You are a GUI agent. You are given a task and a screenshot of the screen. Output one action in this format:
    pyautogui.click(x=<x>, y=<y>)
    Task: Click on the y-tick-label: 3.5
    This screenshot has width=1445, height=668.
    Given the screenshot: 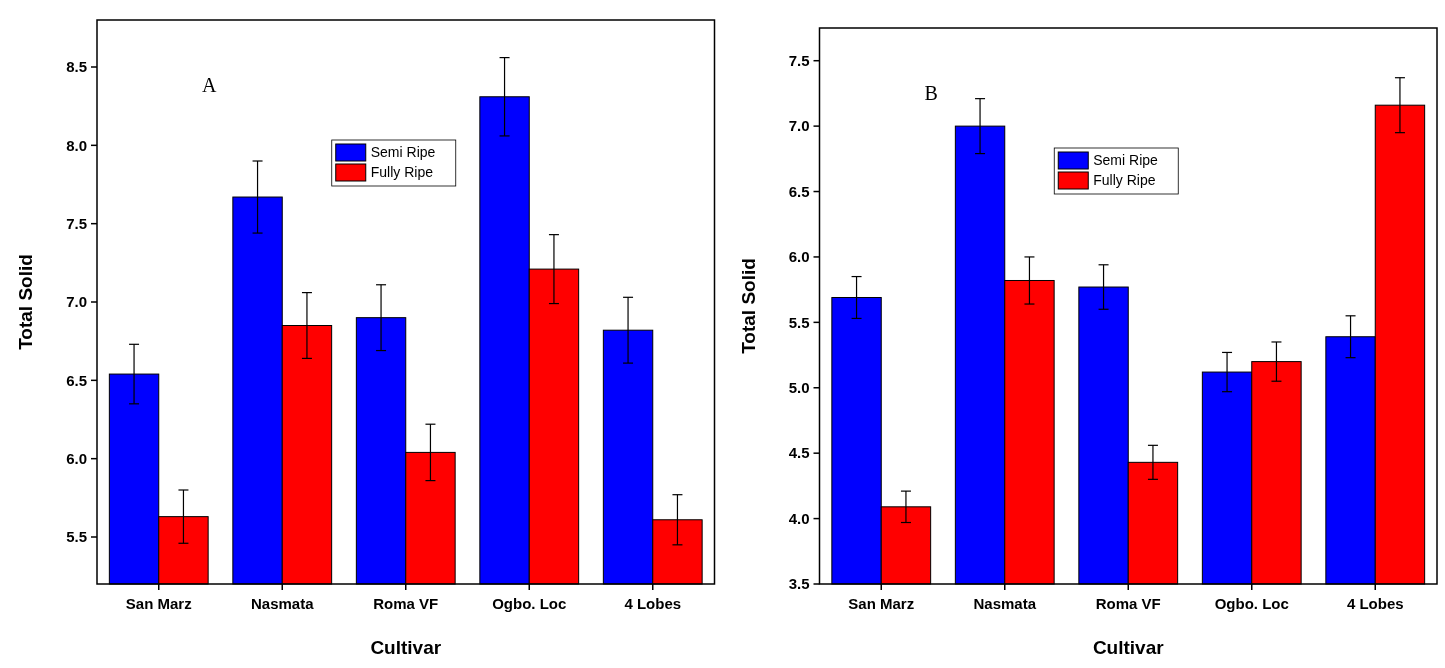 What is the action you would take?
    pyautogui.click(x=799, y=584)
    